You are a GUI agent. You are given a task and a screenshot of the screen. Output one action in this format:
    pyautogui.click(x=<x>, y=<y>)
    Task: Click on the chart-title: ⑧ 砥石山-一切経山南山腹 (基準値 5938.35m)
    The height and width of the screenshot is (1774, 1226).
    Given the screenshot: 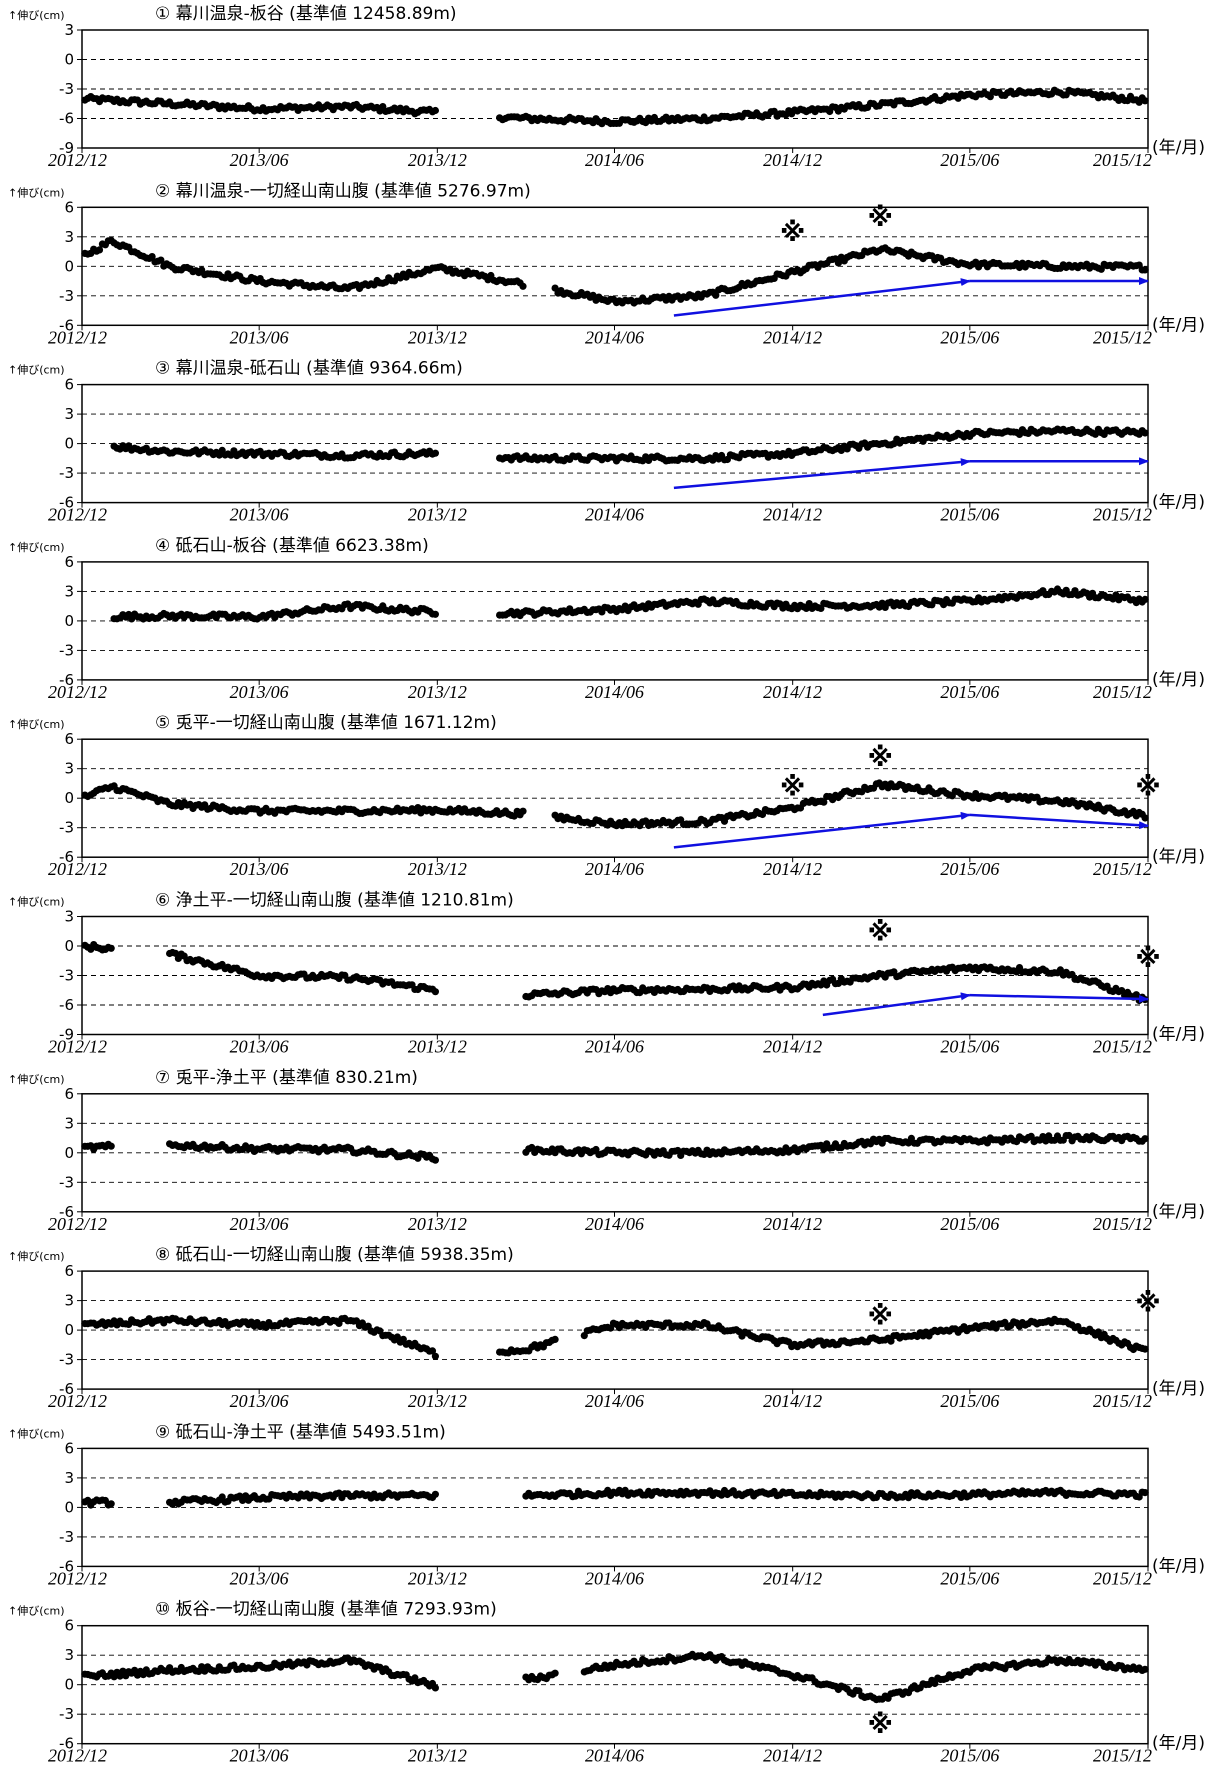 What is the action you would take?
    pyautogui.click(x=334, y=1255)
    